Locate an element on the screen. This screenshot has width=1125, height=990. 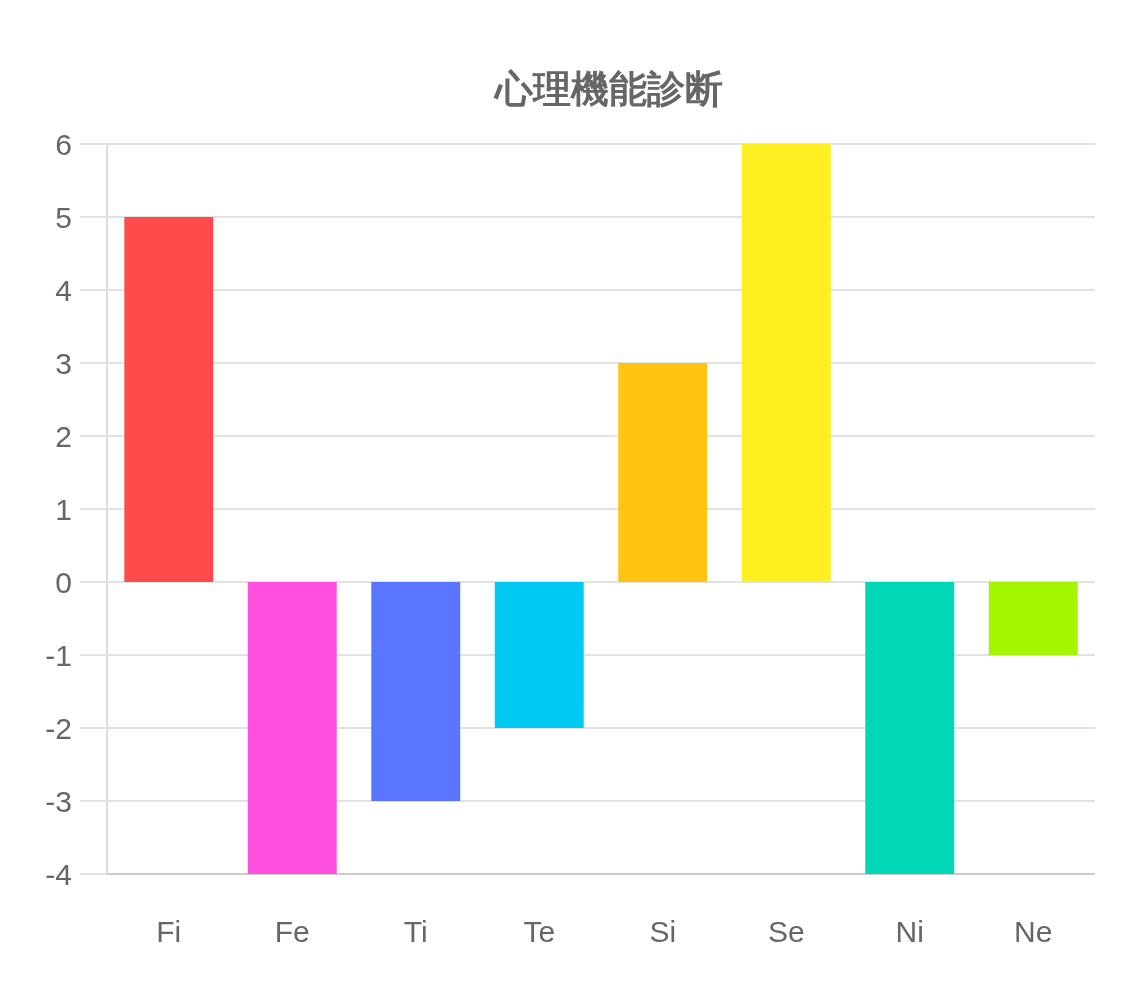
y-tick-label: -1 is located at coordinates (58, 655).